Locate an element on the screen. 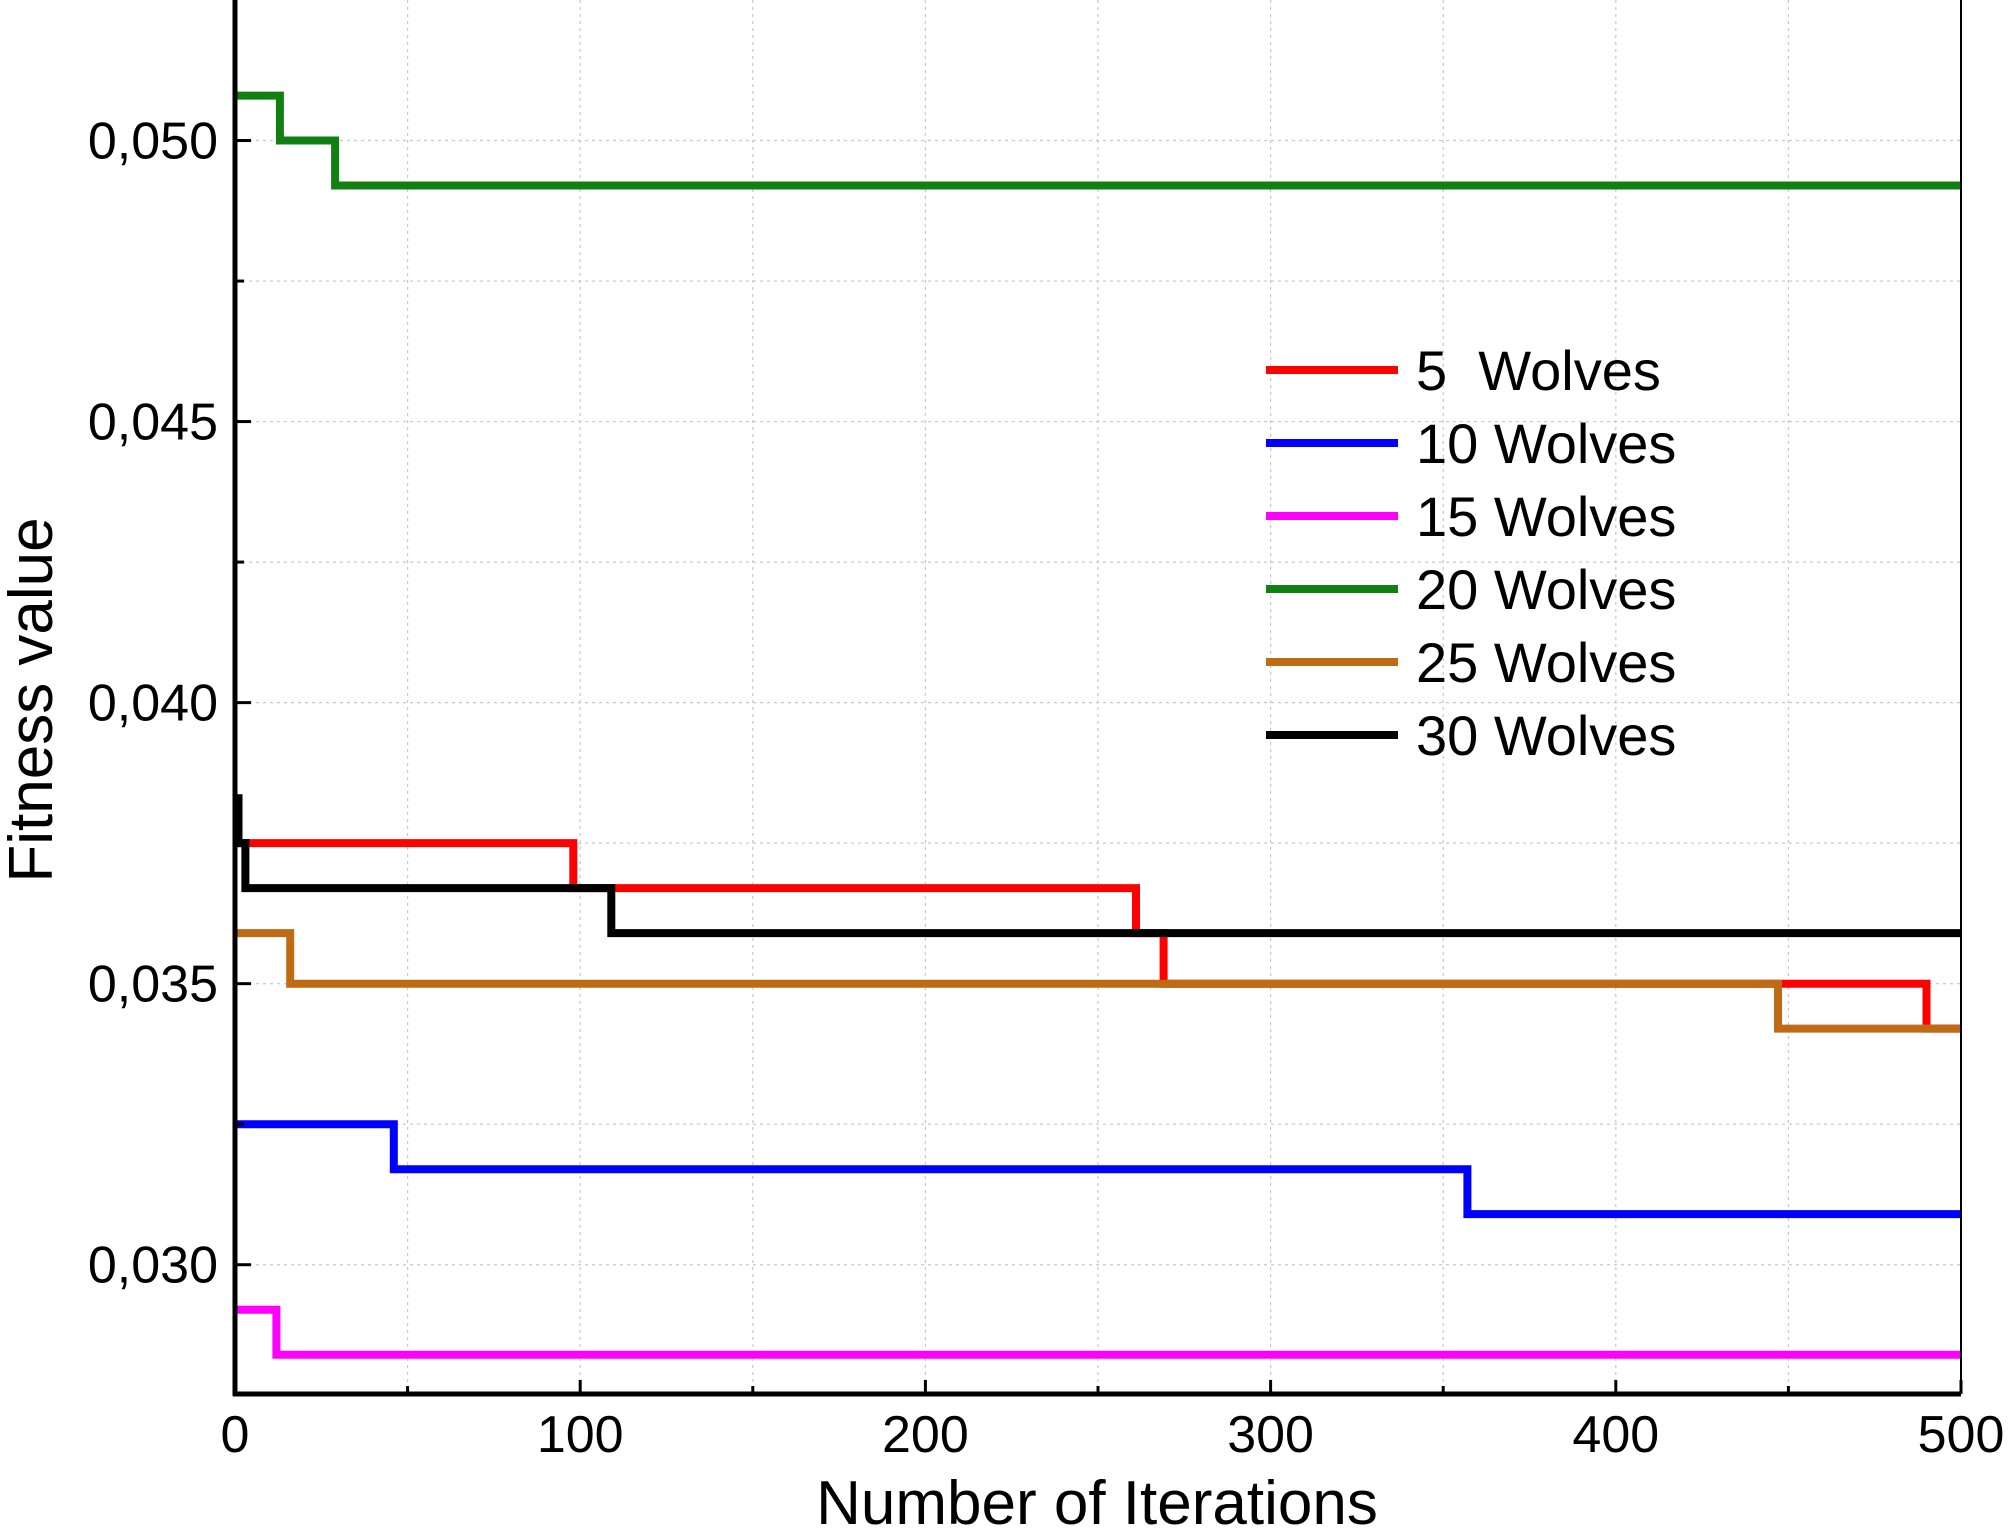 This screenshot has width=2008, height=1534. x-tick-label: 400 is located at coordinates (1615, 1435).